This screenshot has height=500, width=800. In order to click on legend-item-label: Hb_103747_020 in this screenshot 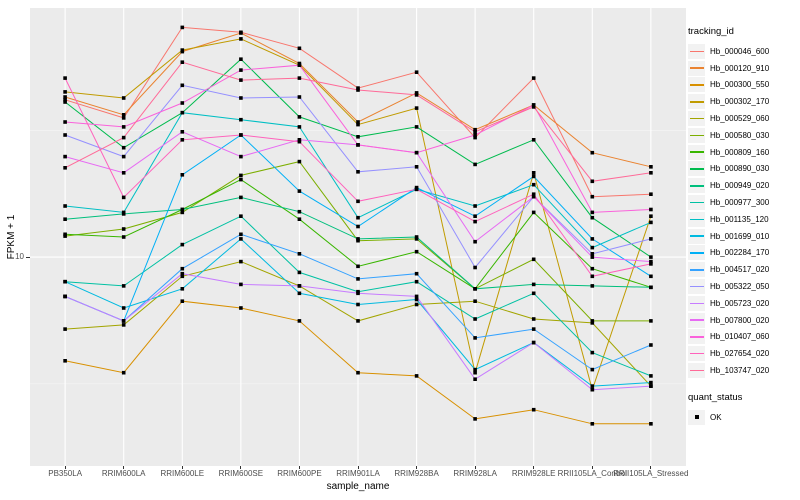, I will do `click(740, 371)`.